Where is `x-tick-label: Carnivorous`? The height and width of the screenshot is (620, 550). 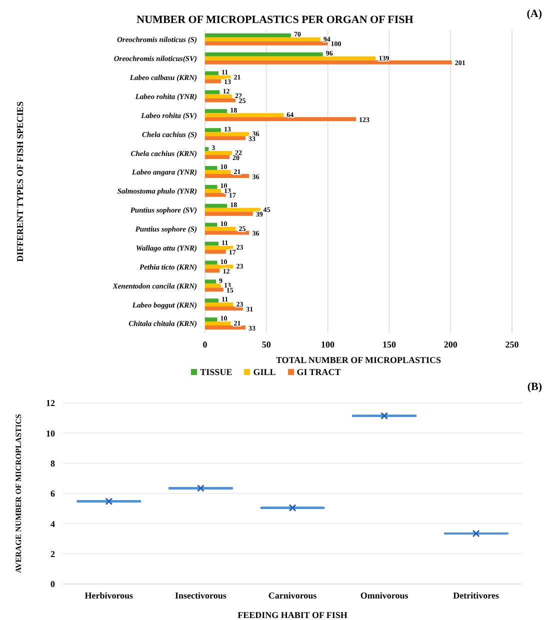
x-tick-label: Carnivorous is located at coordinates (293, 595).